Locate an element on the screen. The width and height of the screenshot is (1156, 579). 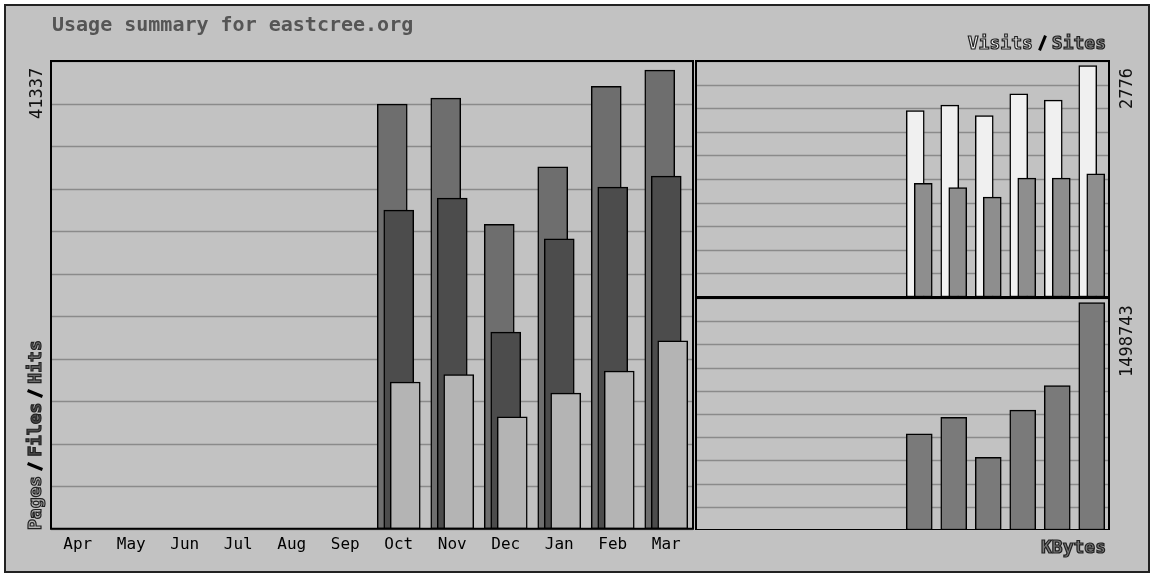
series-label: KBytes is located at coordinates (1073, 546).